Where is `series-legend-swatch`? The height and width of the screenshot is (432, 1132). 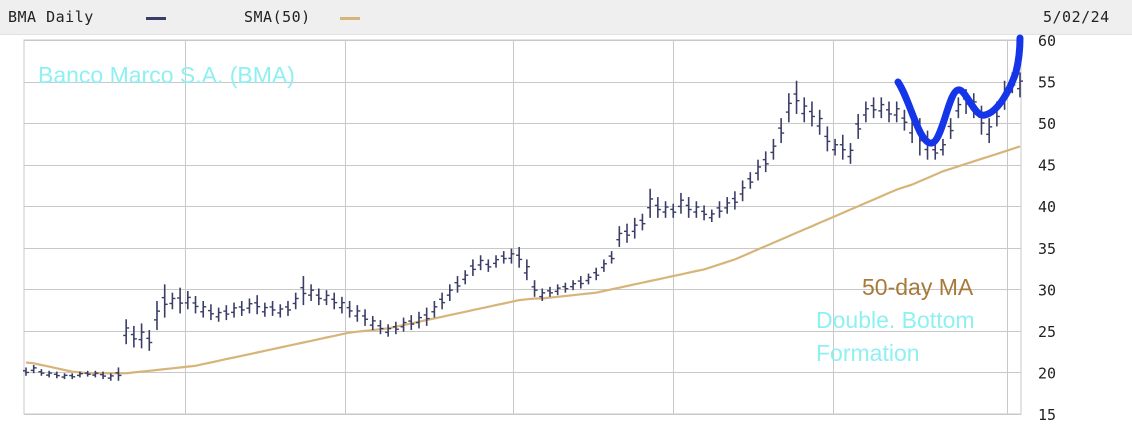 series-legend-swatch is located at coordinates (156, 18).